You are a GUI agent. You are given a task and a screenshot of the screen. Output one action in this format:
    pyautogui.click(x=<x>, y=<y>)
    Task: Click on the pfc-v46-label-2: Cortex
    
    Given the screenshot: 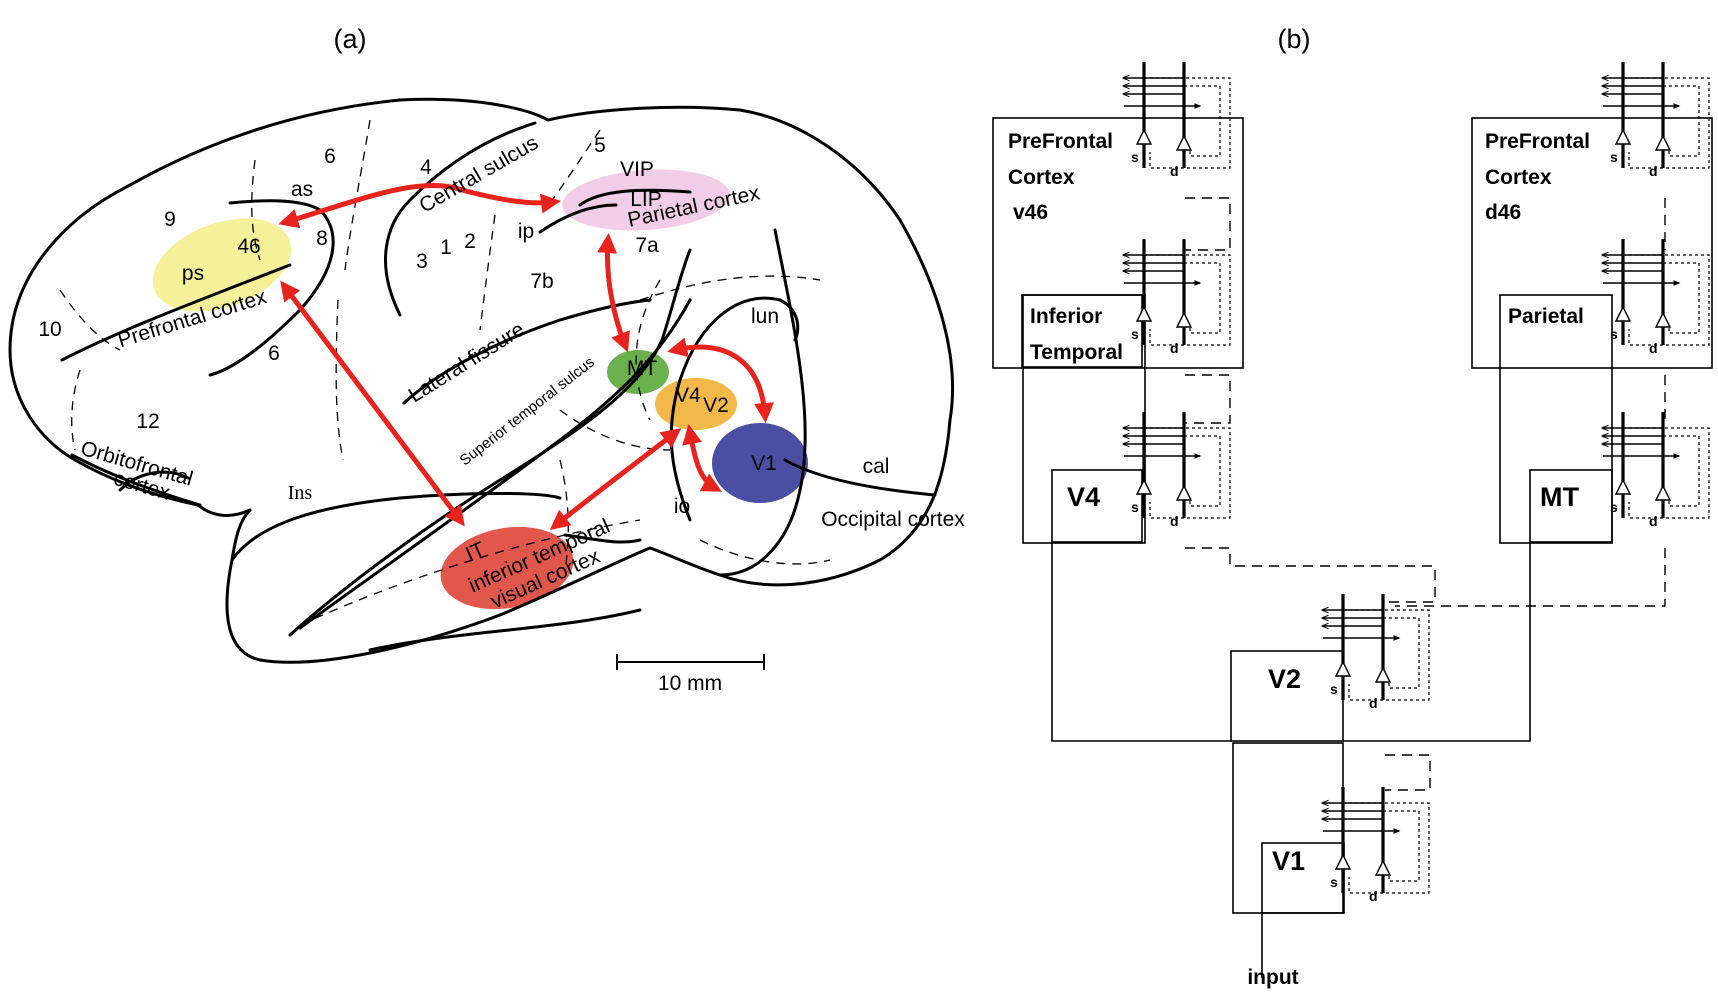 What is the action you would take?
    pyautogui.click(x=1041, y=177)
    